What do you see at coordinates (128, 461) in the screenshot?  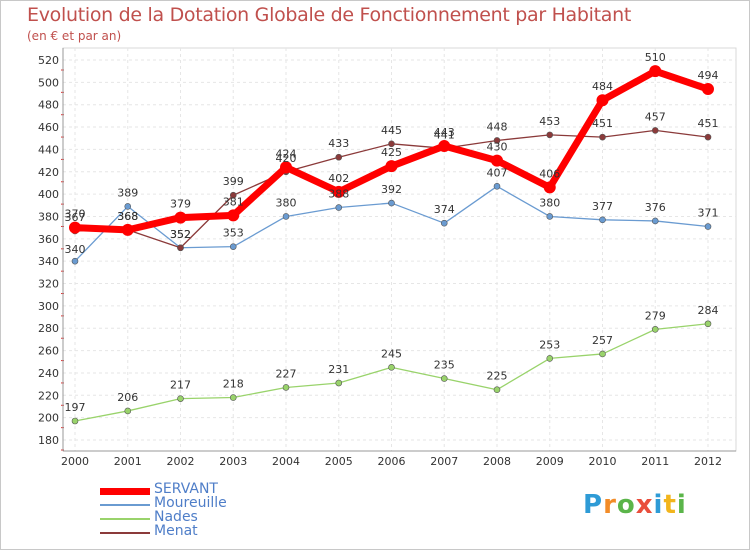 I see `x-tick-label: 2001` at bounding box center [128, 461].